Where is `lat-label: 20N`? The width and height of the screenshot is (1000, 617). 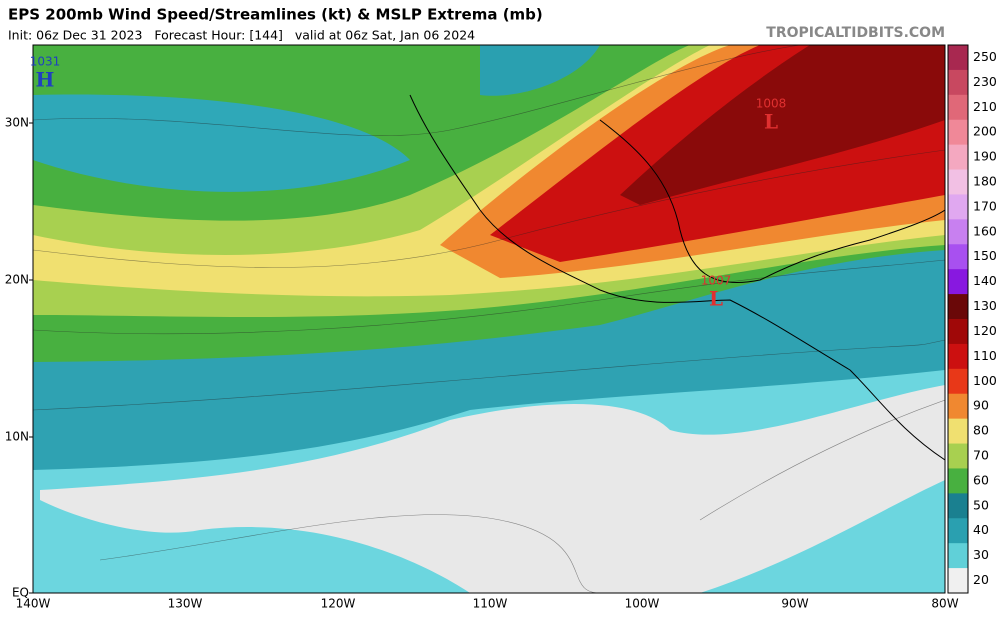
lat-label: 20N is located at coordinates (17, 280).